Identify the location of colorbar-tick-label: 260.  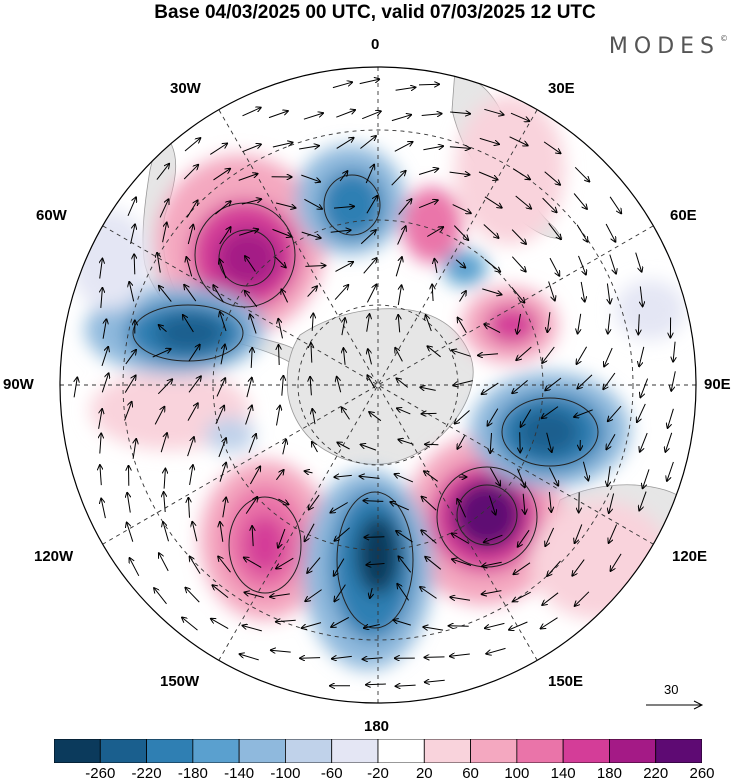
(702, 773).